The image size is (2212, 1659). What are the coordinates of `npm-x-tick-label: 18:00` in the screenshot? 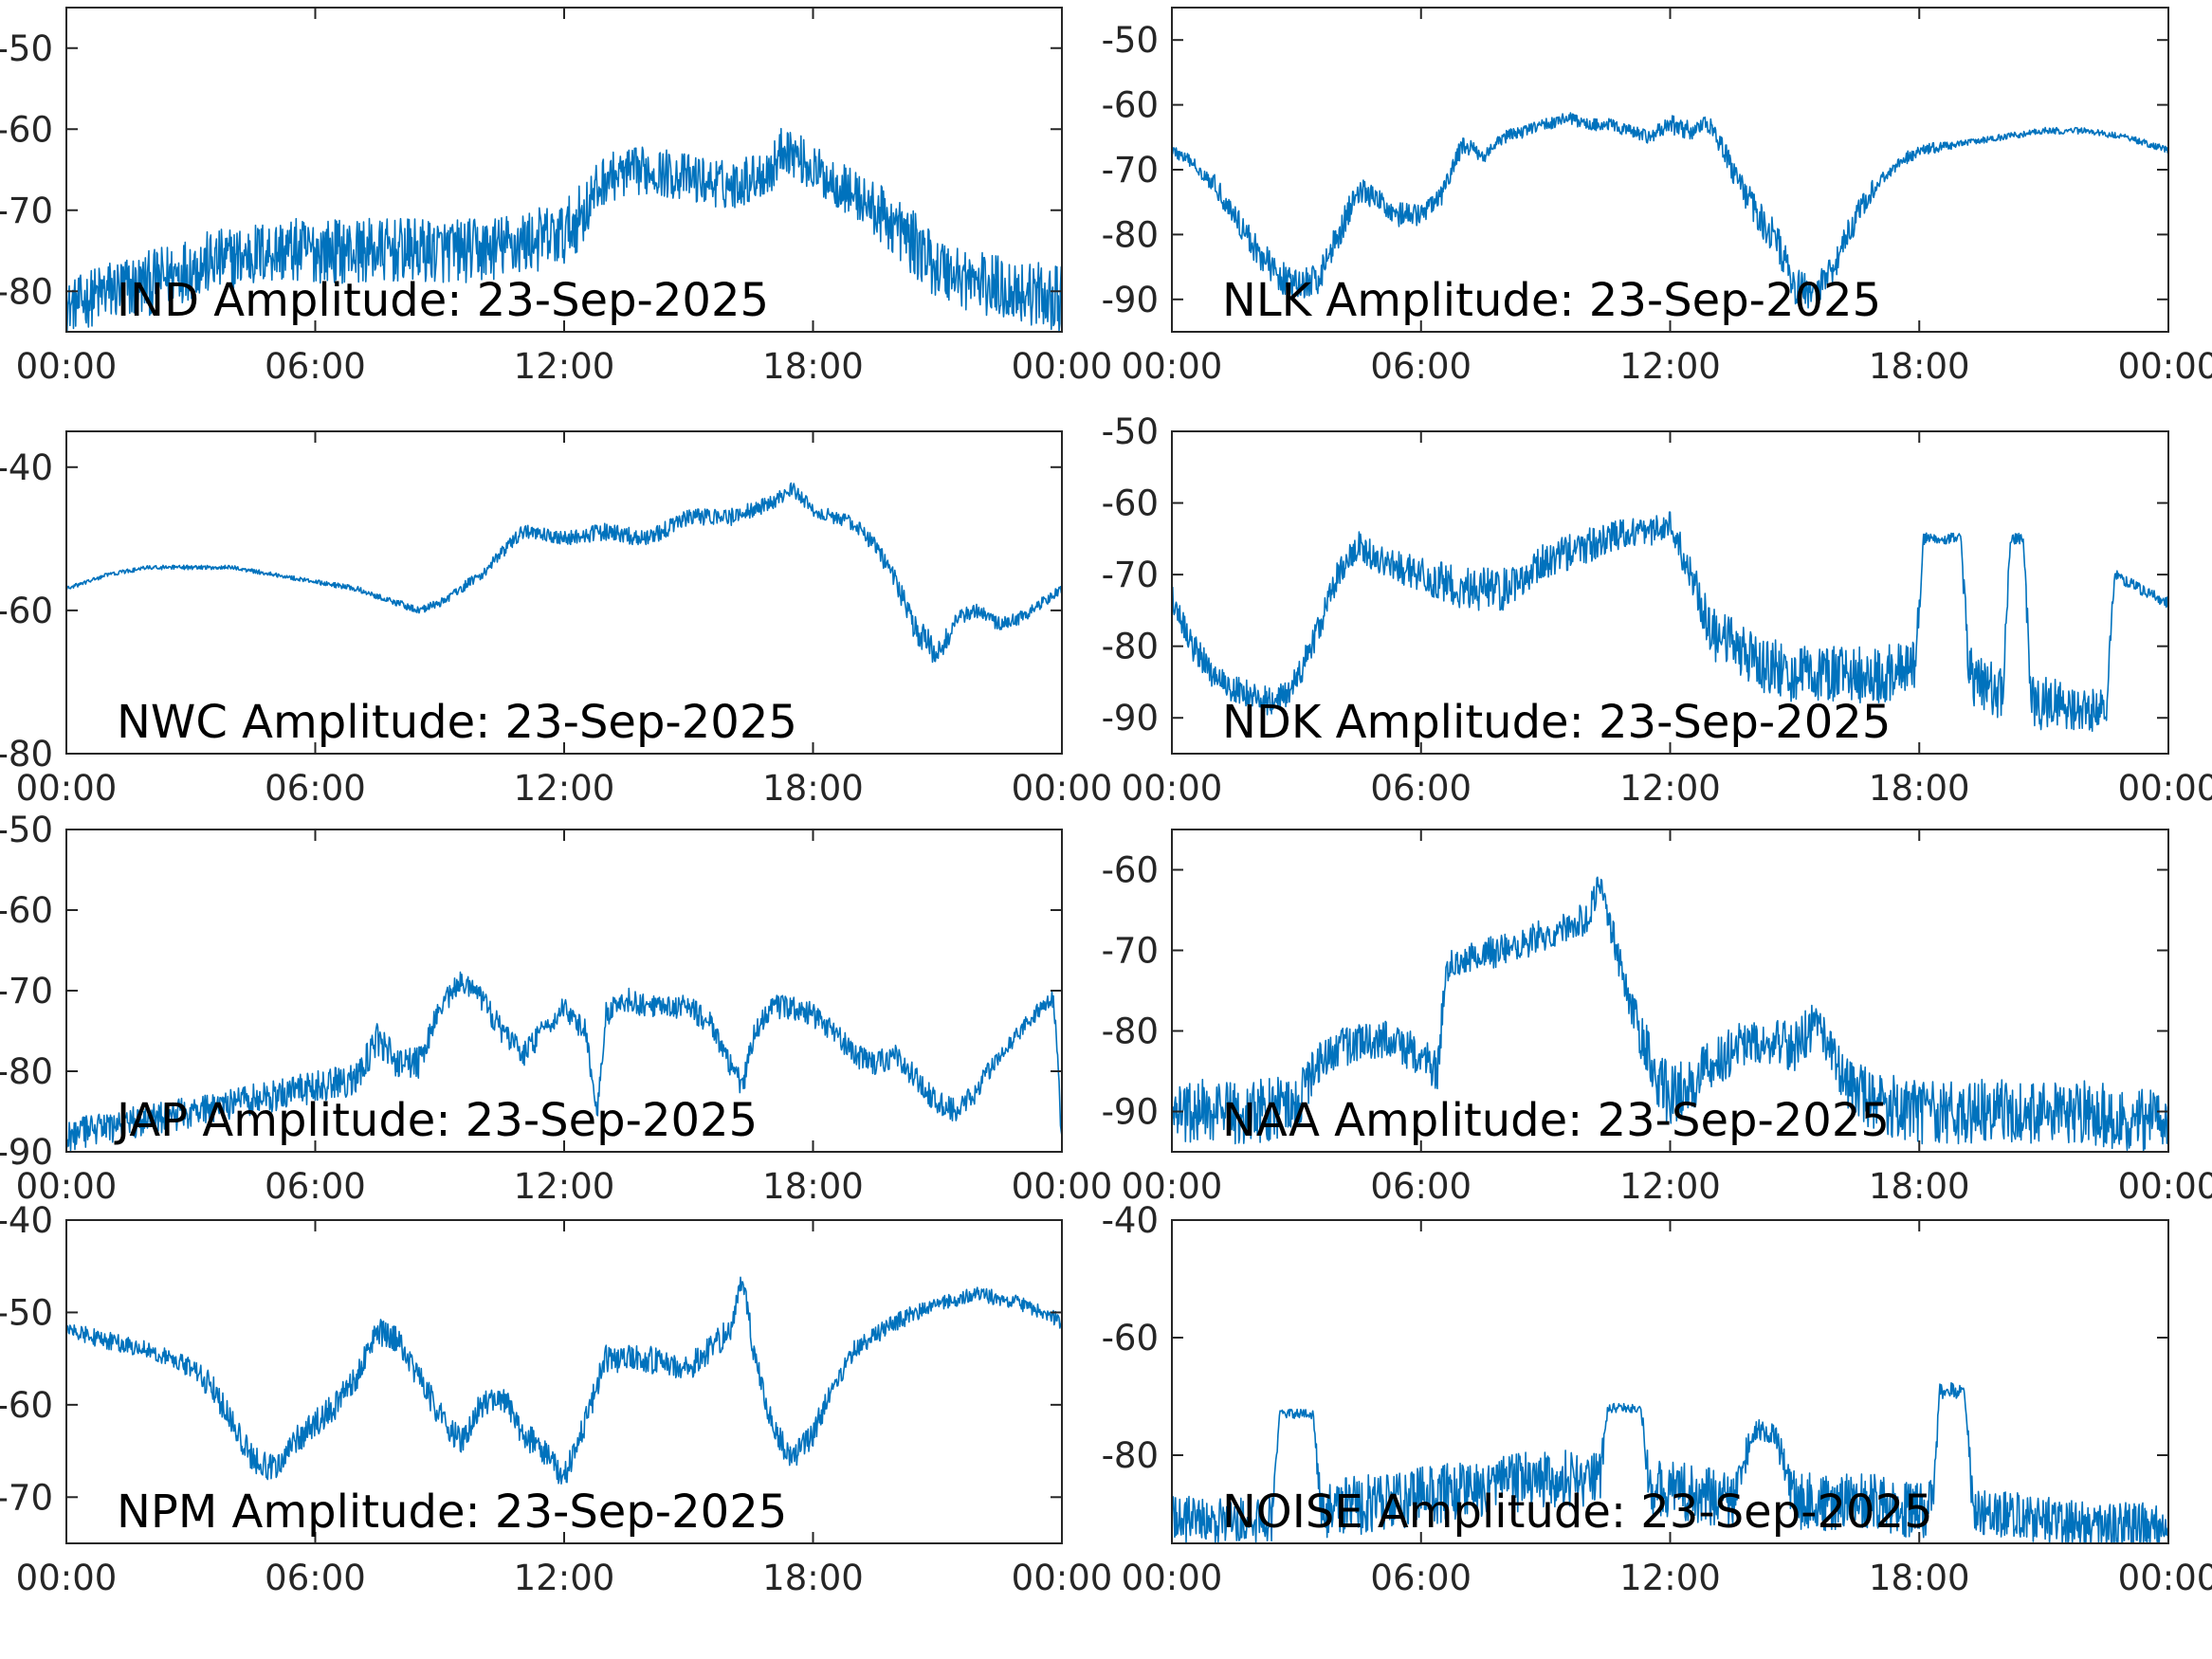 It's located at (813, 1578).